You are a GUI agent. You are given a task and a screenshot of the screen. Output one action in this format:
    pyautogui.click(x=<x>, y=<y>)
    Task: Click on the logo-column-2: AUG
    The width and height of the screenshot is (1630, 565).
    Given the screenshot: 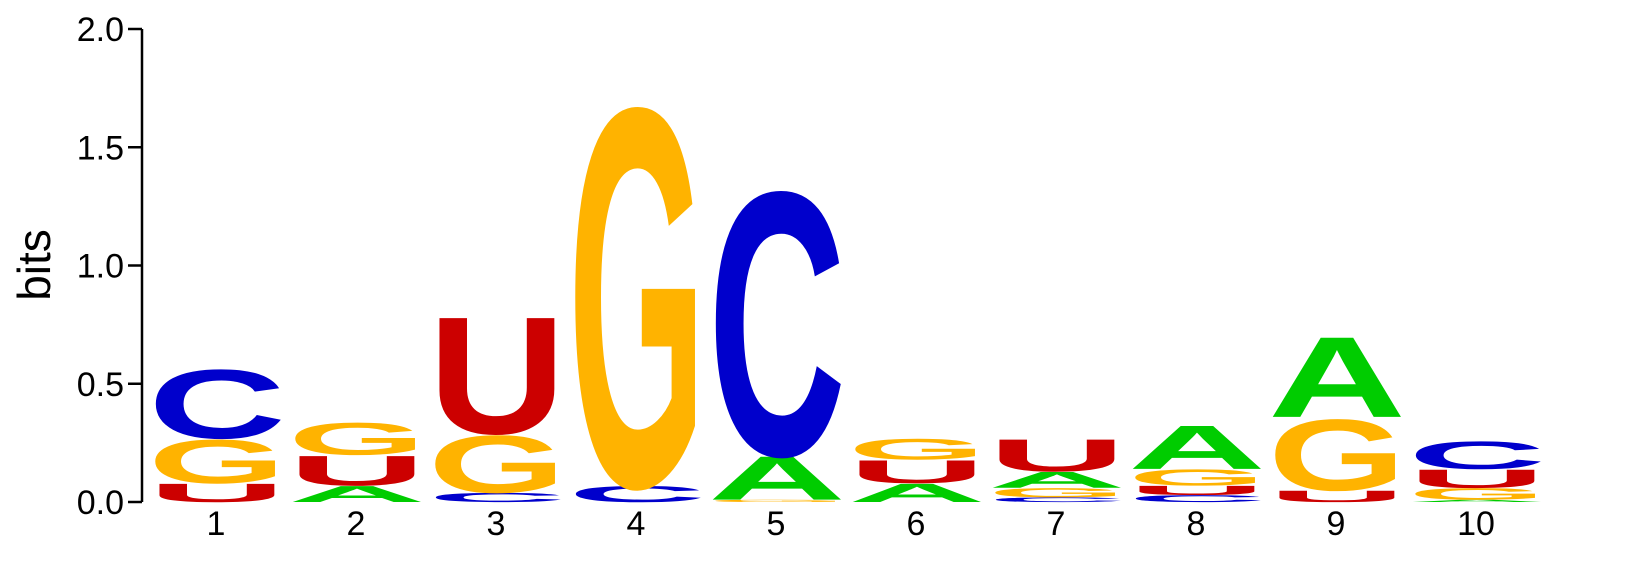 What is the action you would take?
    pyautogui.click(x=357, y=460)
    